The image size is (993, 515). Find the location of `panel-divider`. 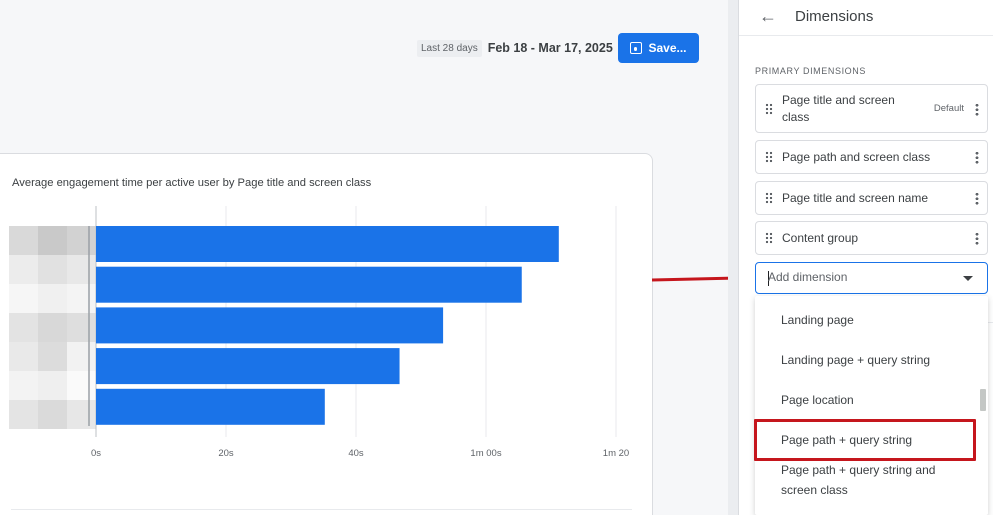

panel-divider is located at coordinates (990, 322).